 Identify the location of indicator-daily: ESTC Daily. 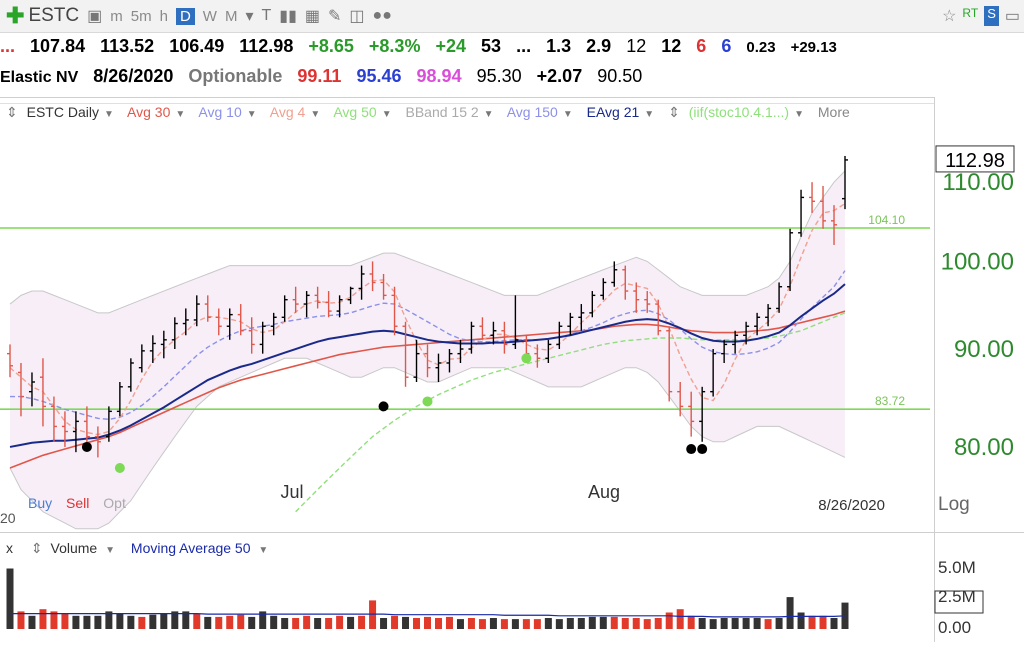
(62, 112).